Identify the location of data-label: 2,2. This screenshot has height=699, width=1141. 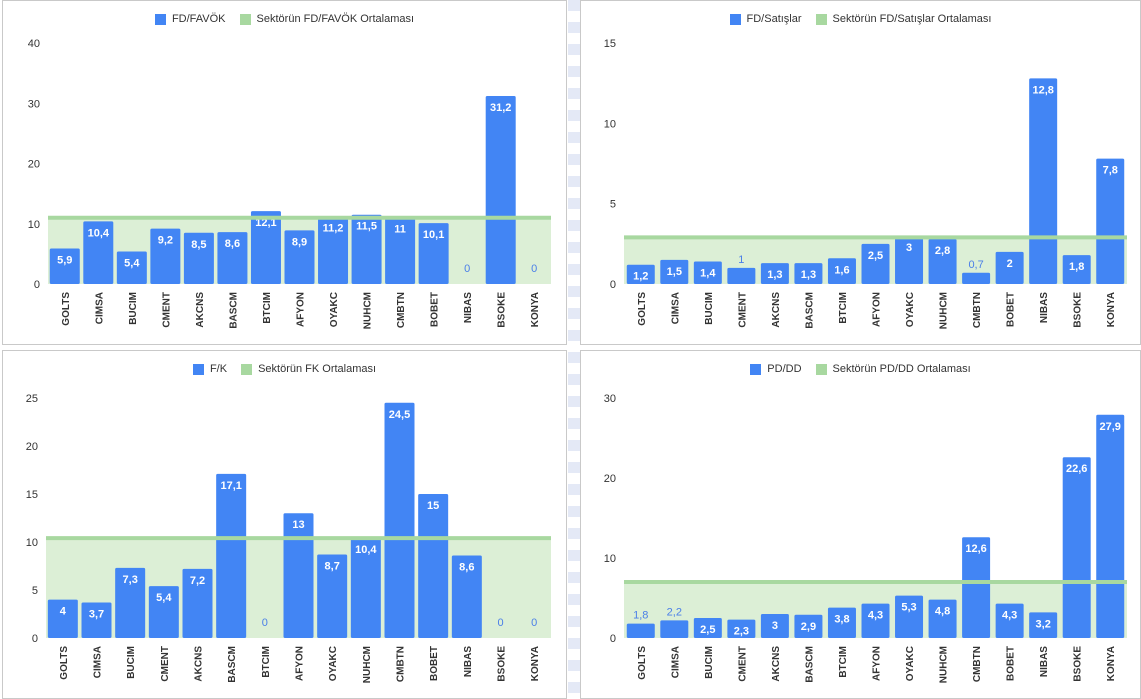
(674, 612).